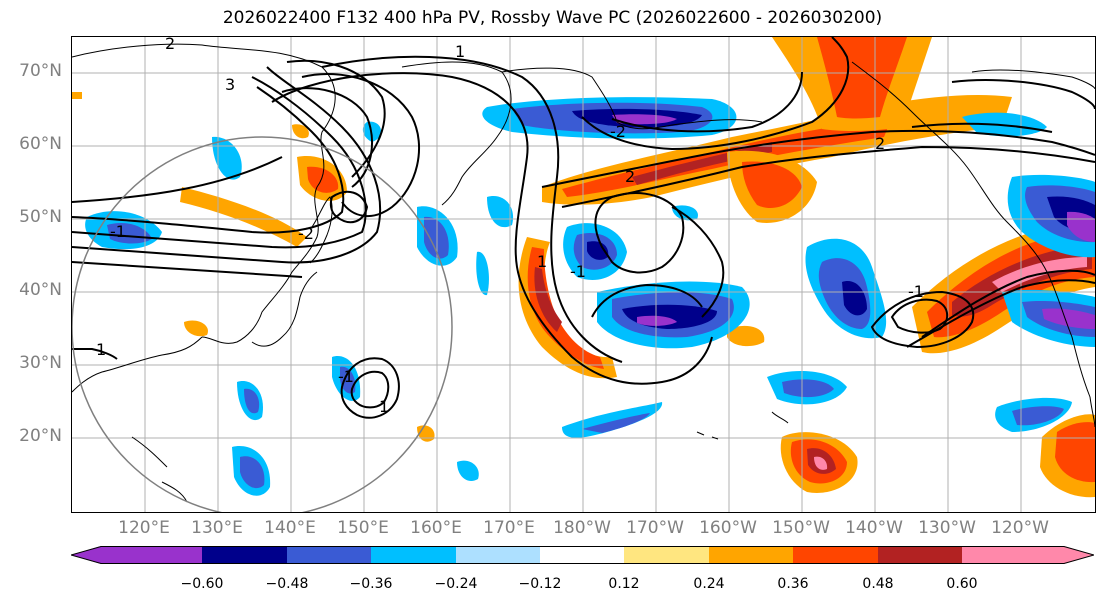  Describe the element at coordinates (624, 584) in the screenshot. I see `colorbar-tick: 0.12` at that location.